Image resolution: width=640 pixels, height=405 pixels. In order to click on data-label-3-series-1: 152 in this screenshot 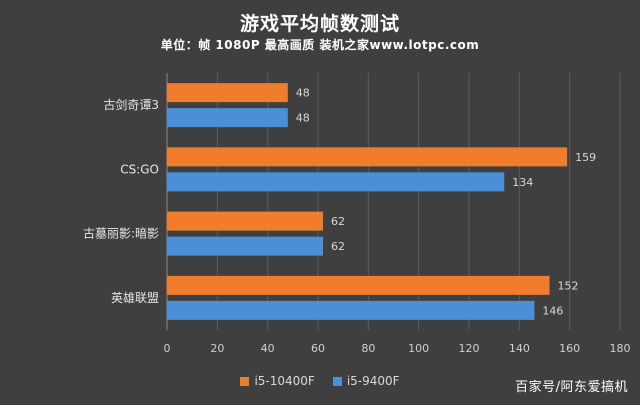, I will do `click(568, 285)`.